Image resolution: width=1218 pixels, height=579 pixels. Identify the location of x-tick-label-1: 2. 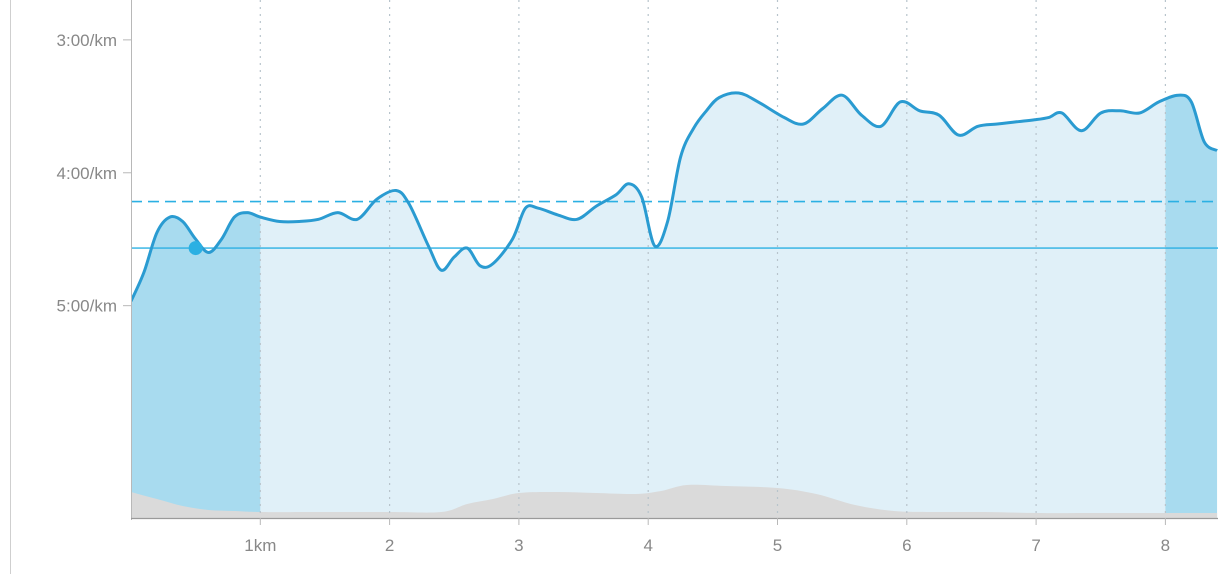
(389, 545).